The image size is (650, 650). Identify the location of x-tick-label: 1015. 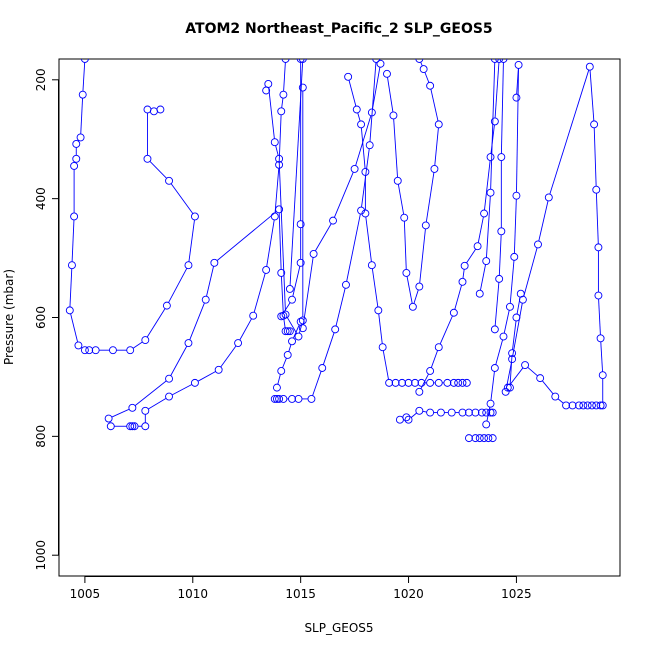
(300, 594).